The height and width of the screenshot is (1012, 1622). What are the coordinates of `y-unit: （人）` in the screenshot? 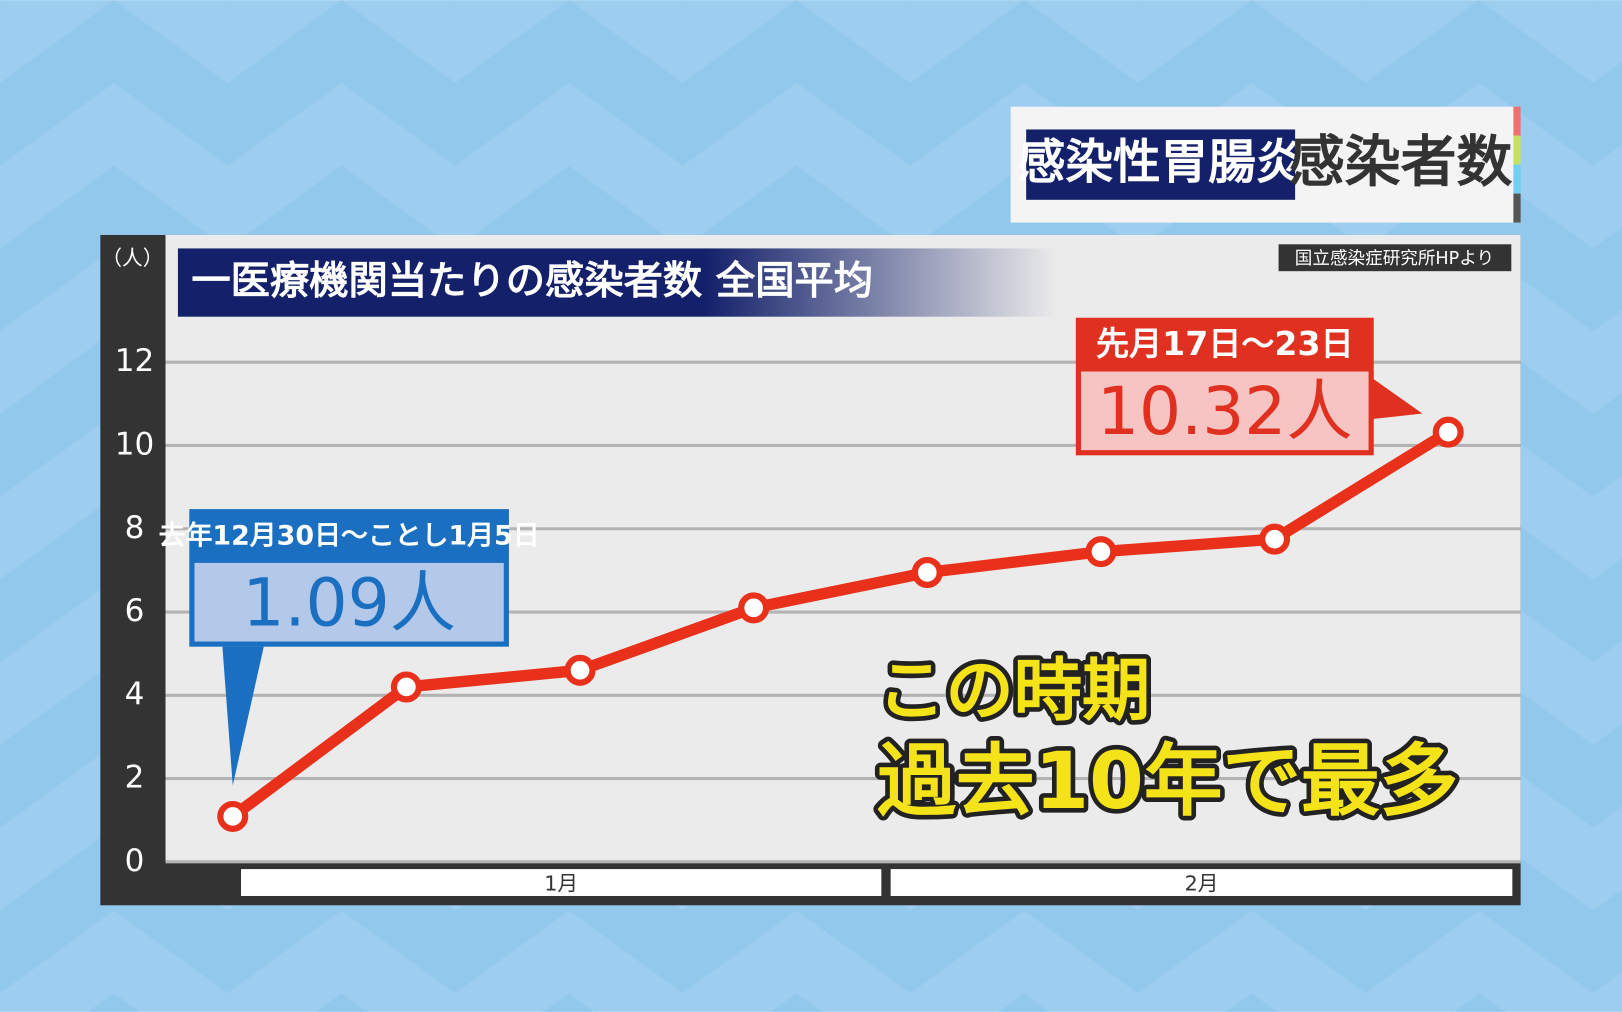 It's located at (132, 258).